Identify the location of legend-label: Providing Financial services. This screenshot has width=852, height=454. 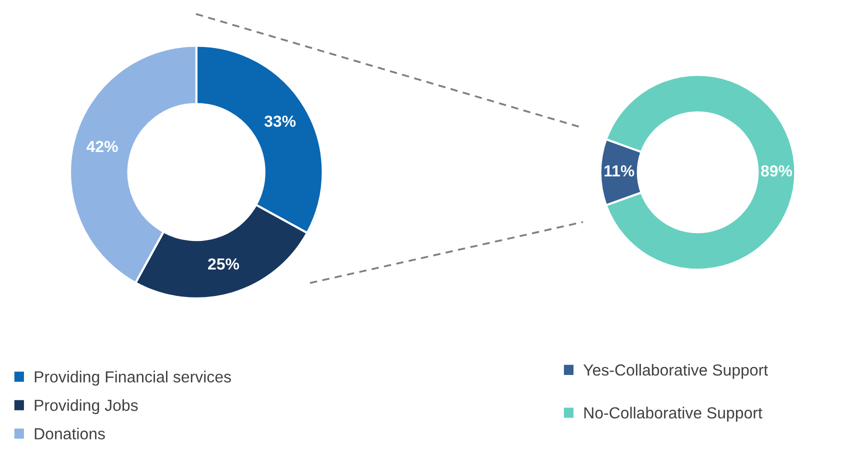
(132, 378).